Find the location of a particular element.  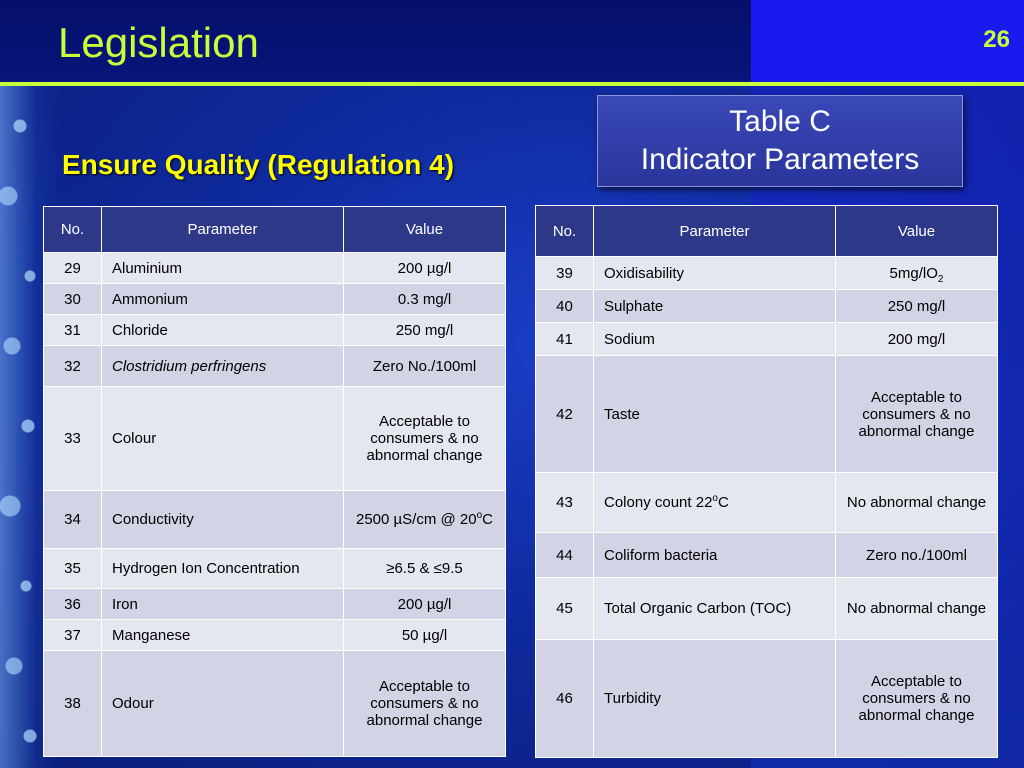

row-parameter: Chloride is located at coordinates (222, 330).